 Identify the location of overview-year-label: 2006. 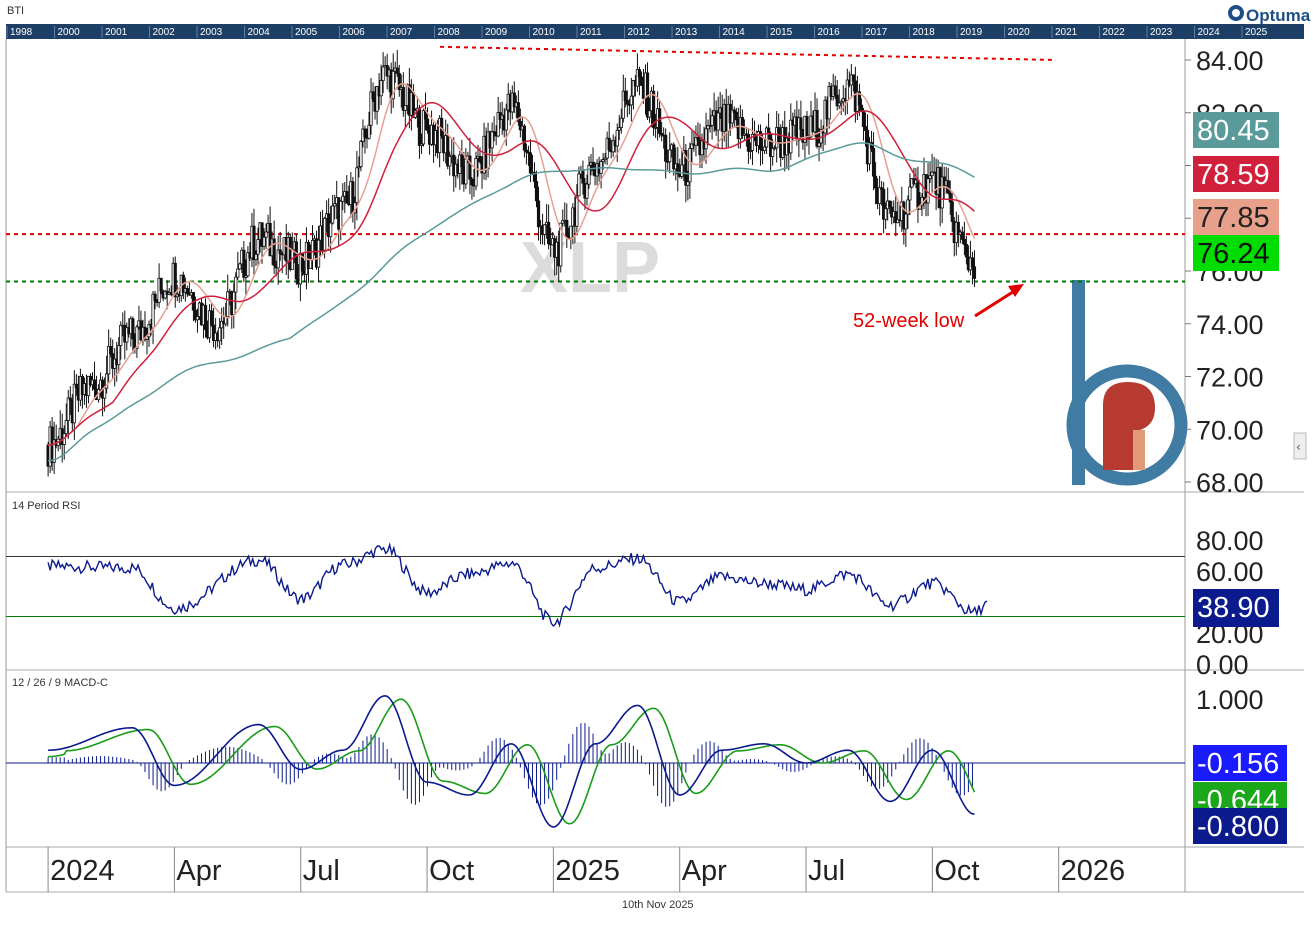
(354, 32).